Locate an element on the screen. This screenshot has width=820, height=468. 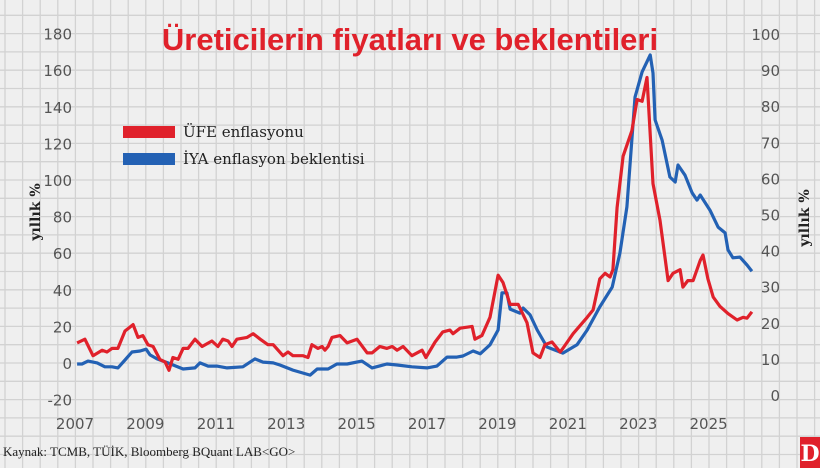
x-tick-label: 2009 is located at coordinates (145, 424).